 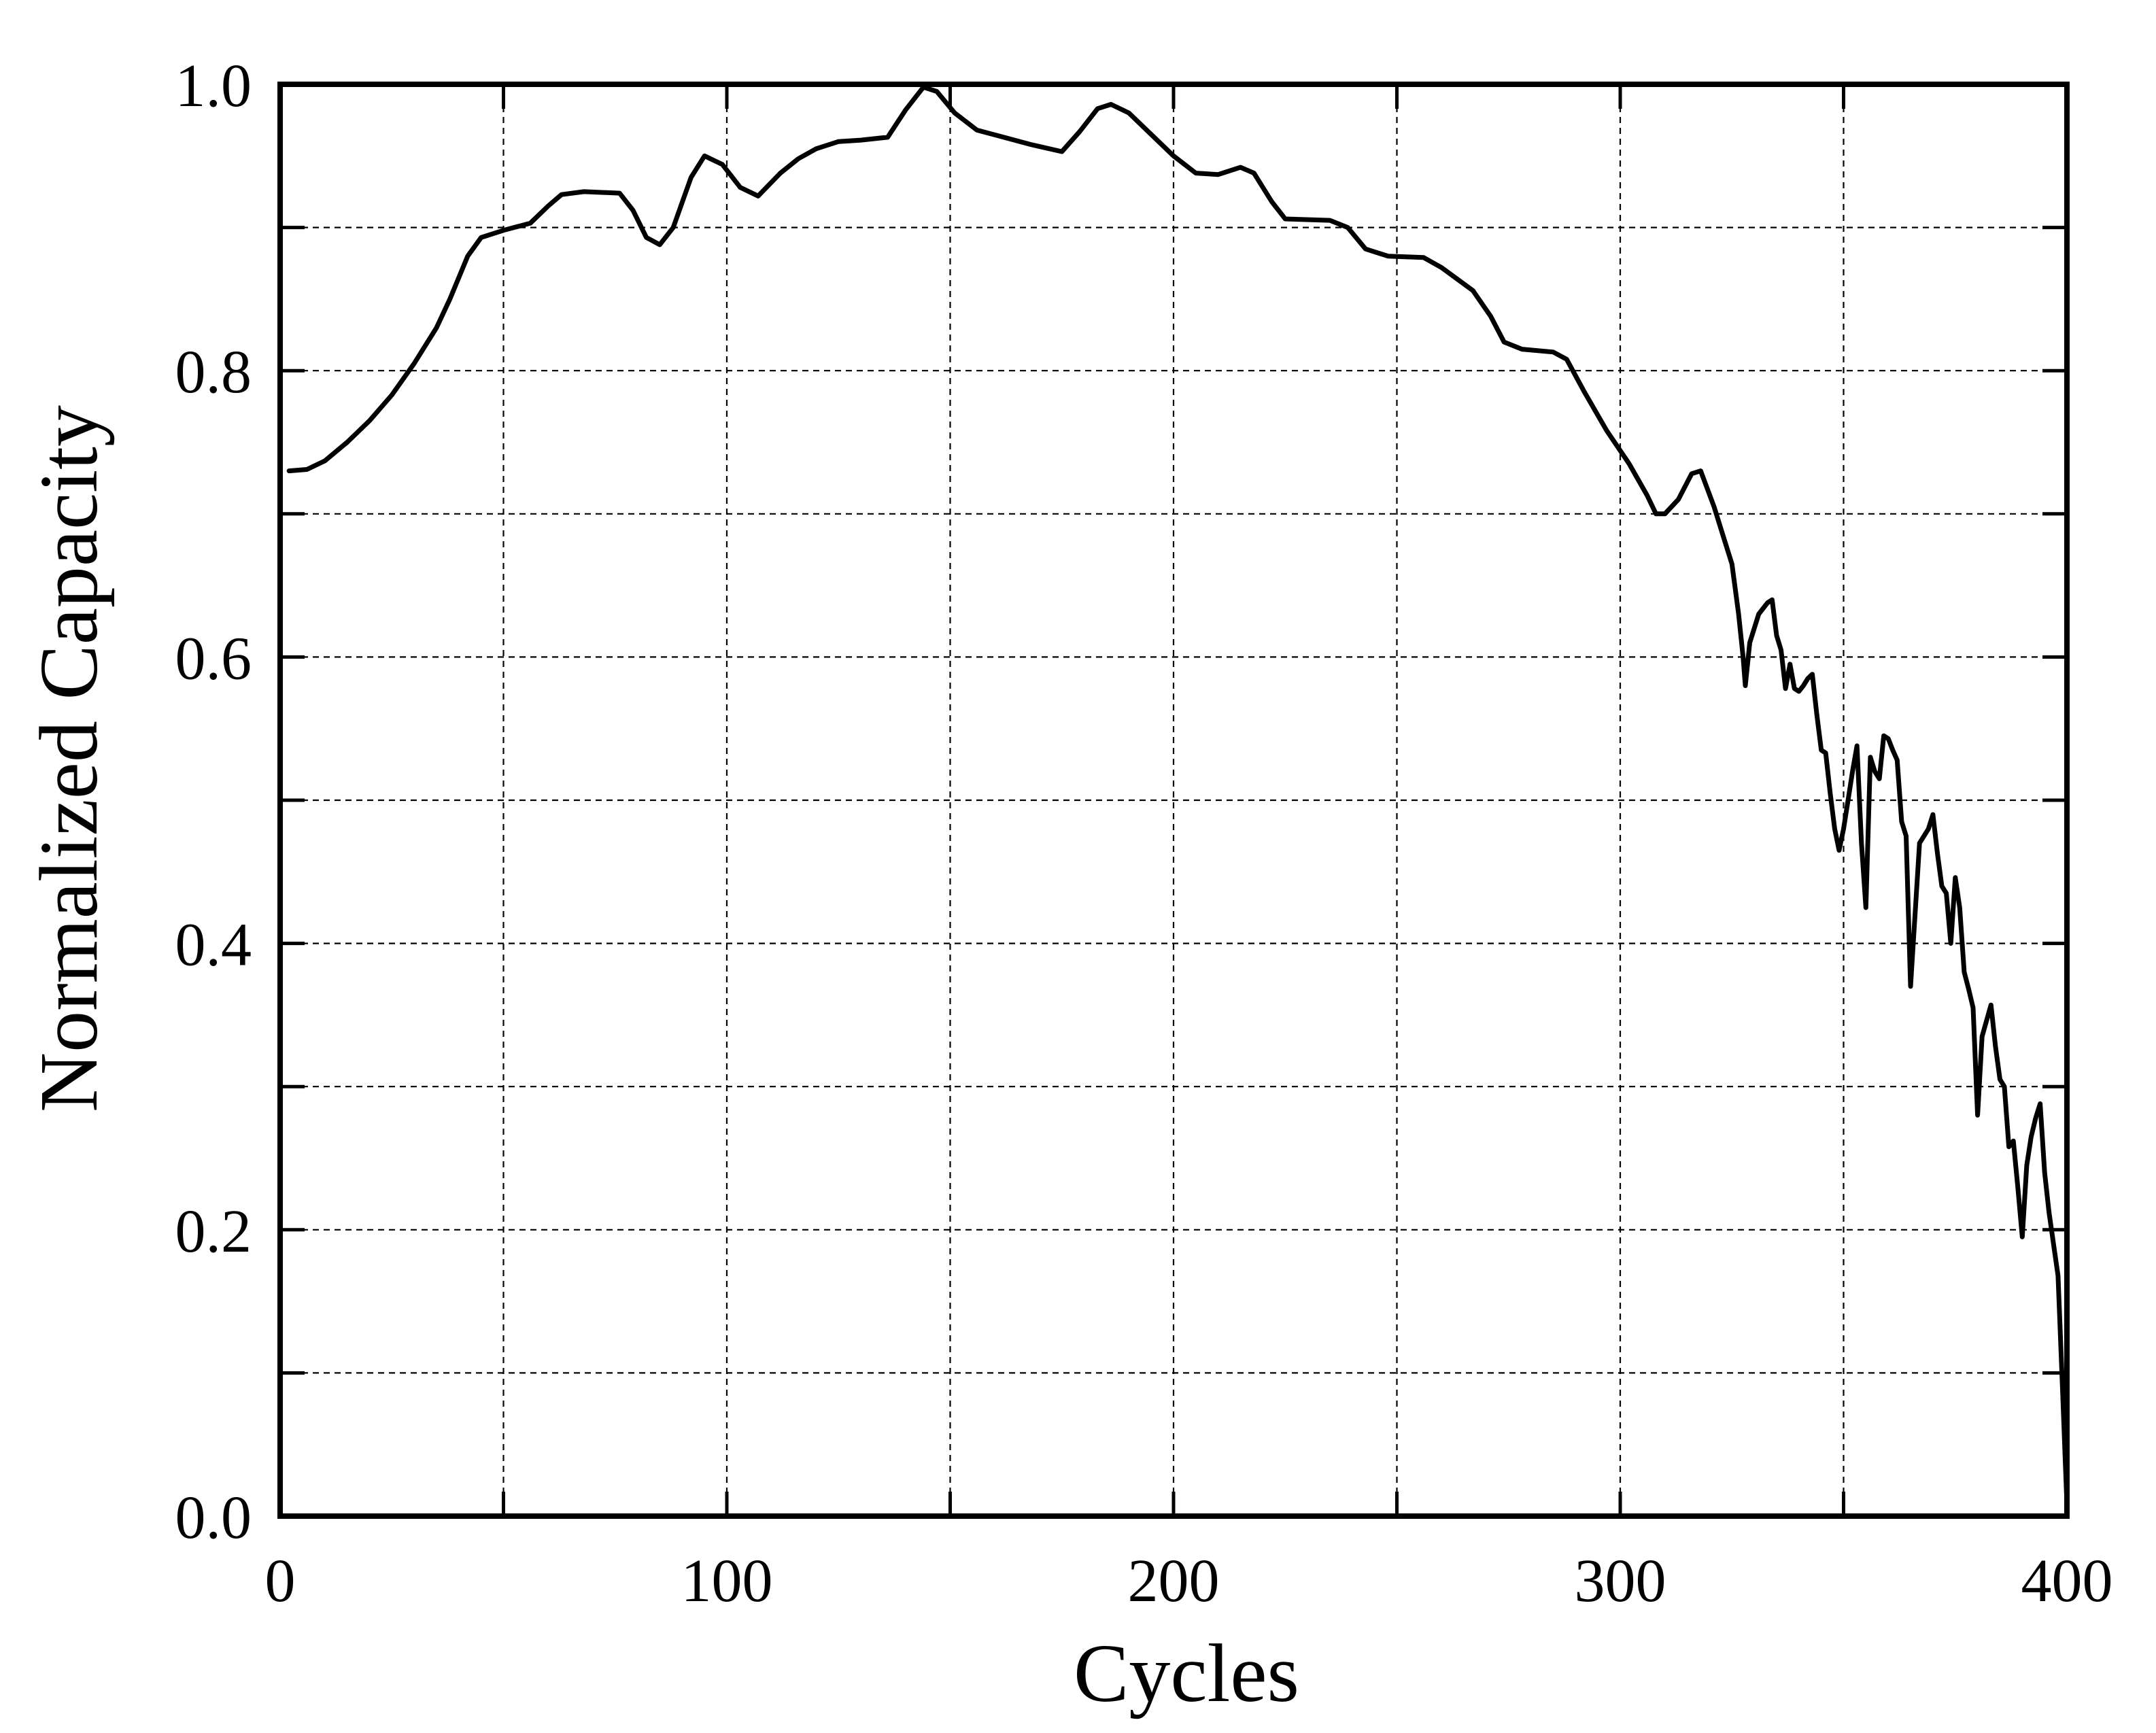 What do you see at coordinates (69, 759) in the screenshot?
I see `y-axis-title: Normalized Capacity` at bounding box center [69, 759].